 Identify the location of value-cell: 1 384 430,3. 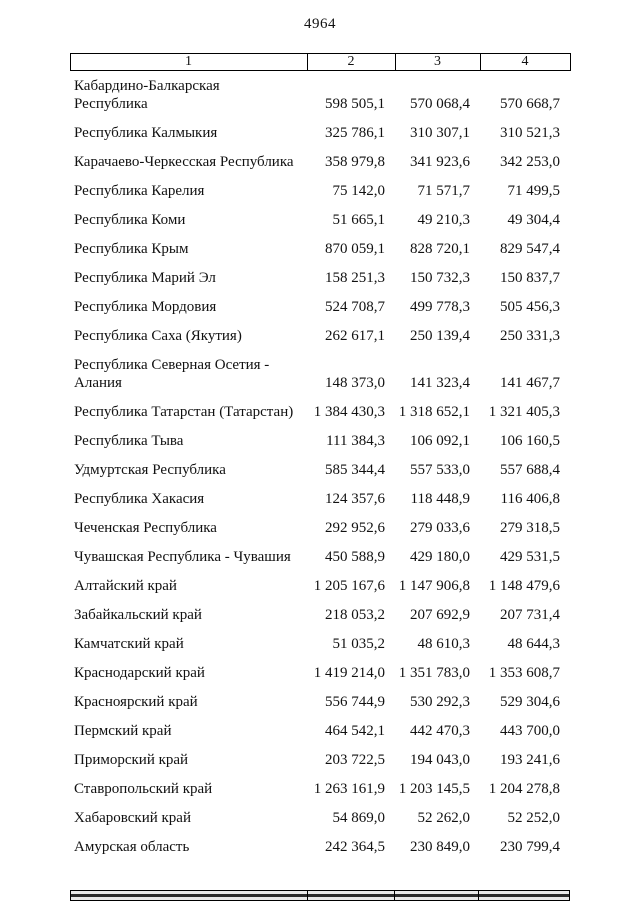
(349, 411).